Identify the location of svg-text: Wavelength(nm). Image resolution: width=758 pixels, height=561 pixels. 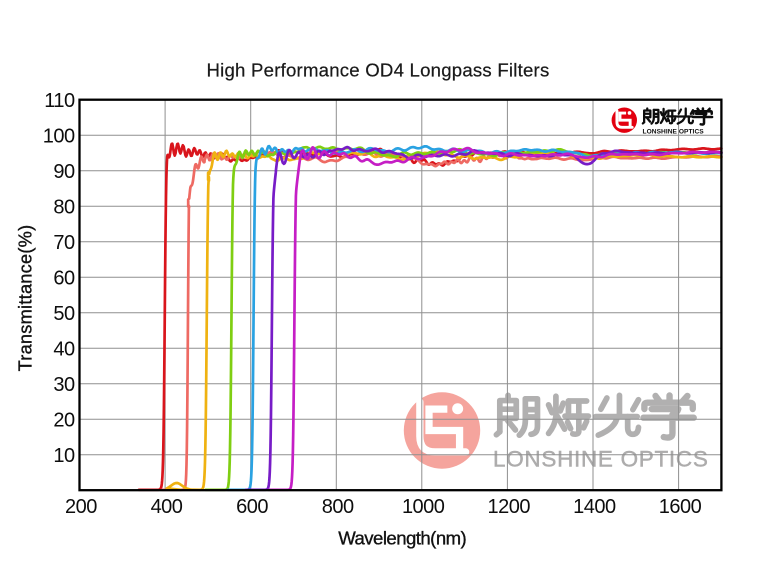
(402, 538).